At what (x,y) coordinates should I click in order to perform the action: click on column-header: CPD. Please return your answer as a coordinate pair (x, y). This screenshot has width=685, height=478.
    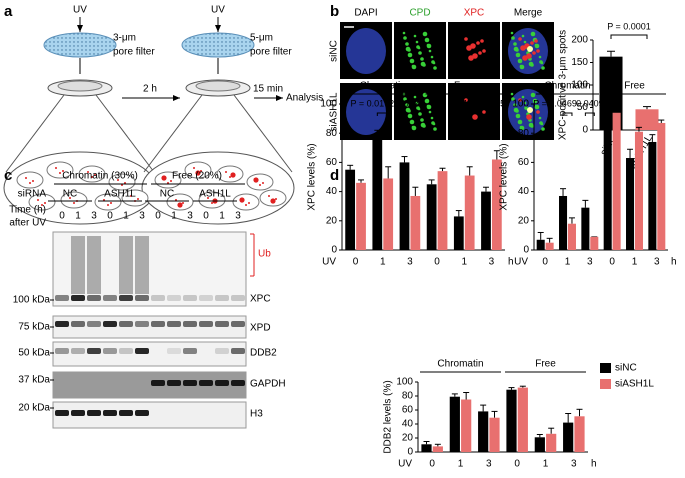
    Looking at the image, I should click on (419, 13).